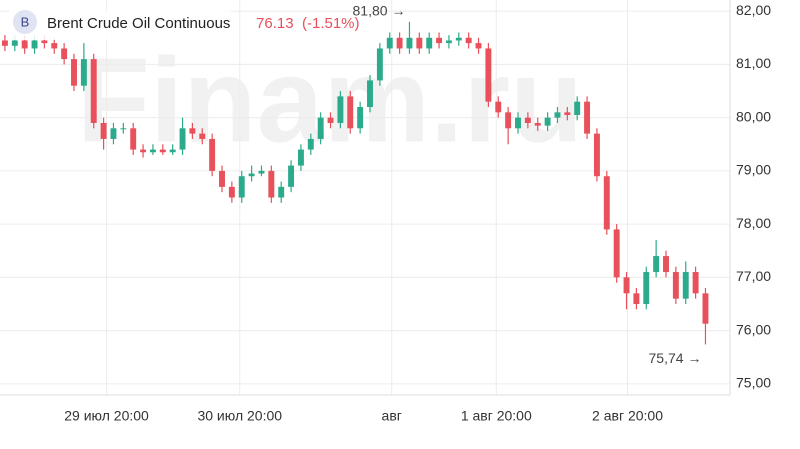  What do you see at coordinates (379, 11) in the screenshot?
I see `price-annotation: 81,80 →` at bounding box center [379, 11].